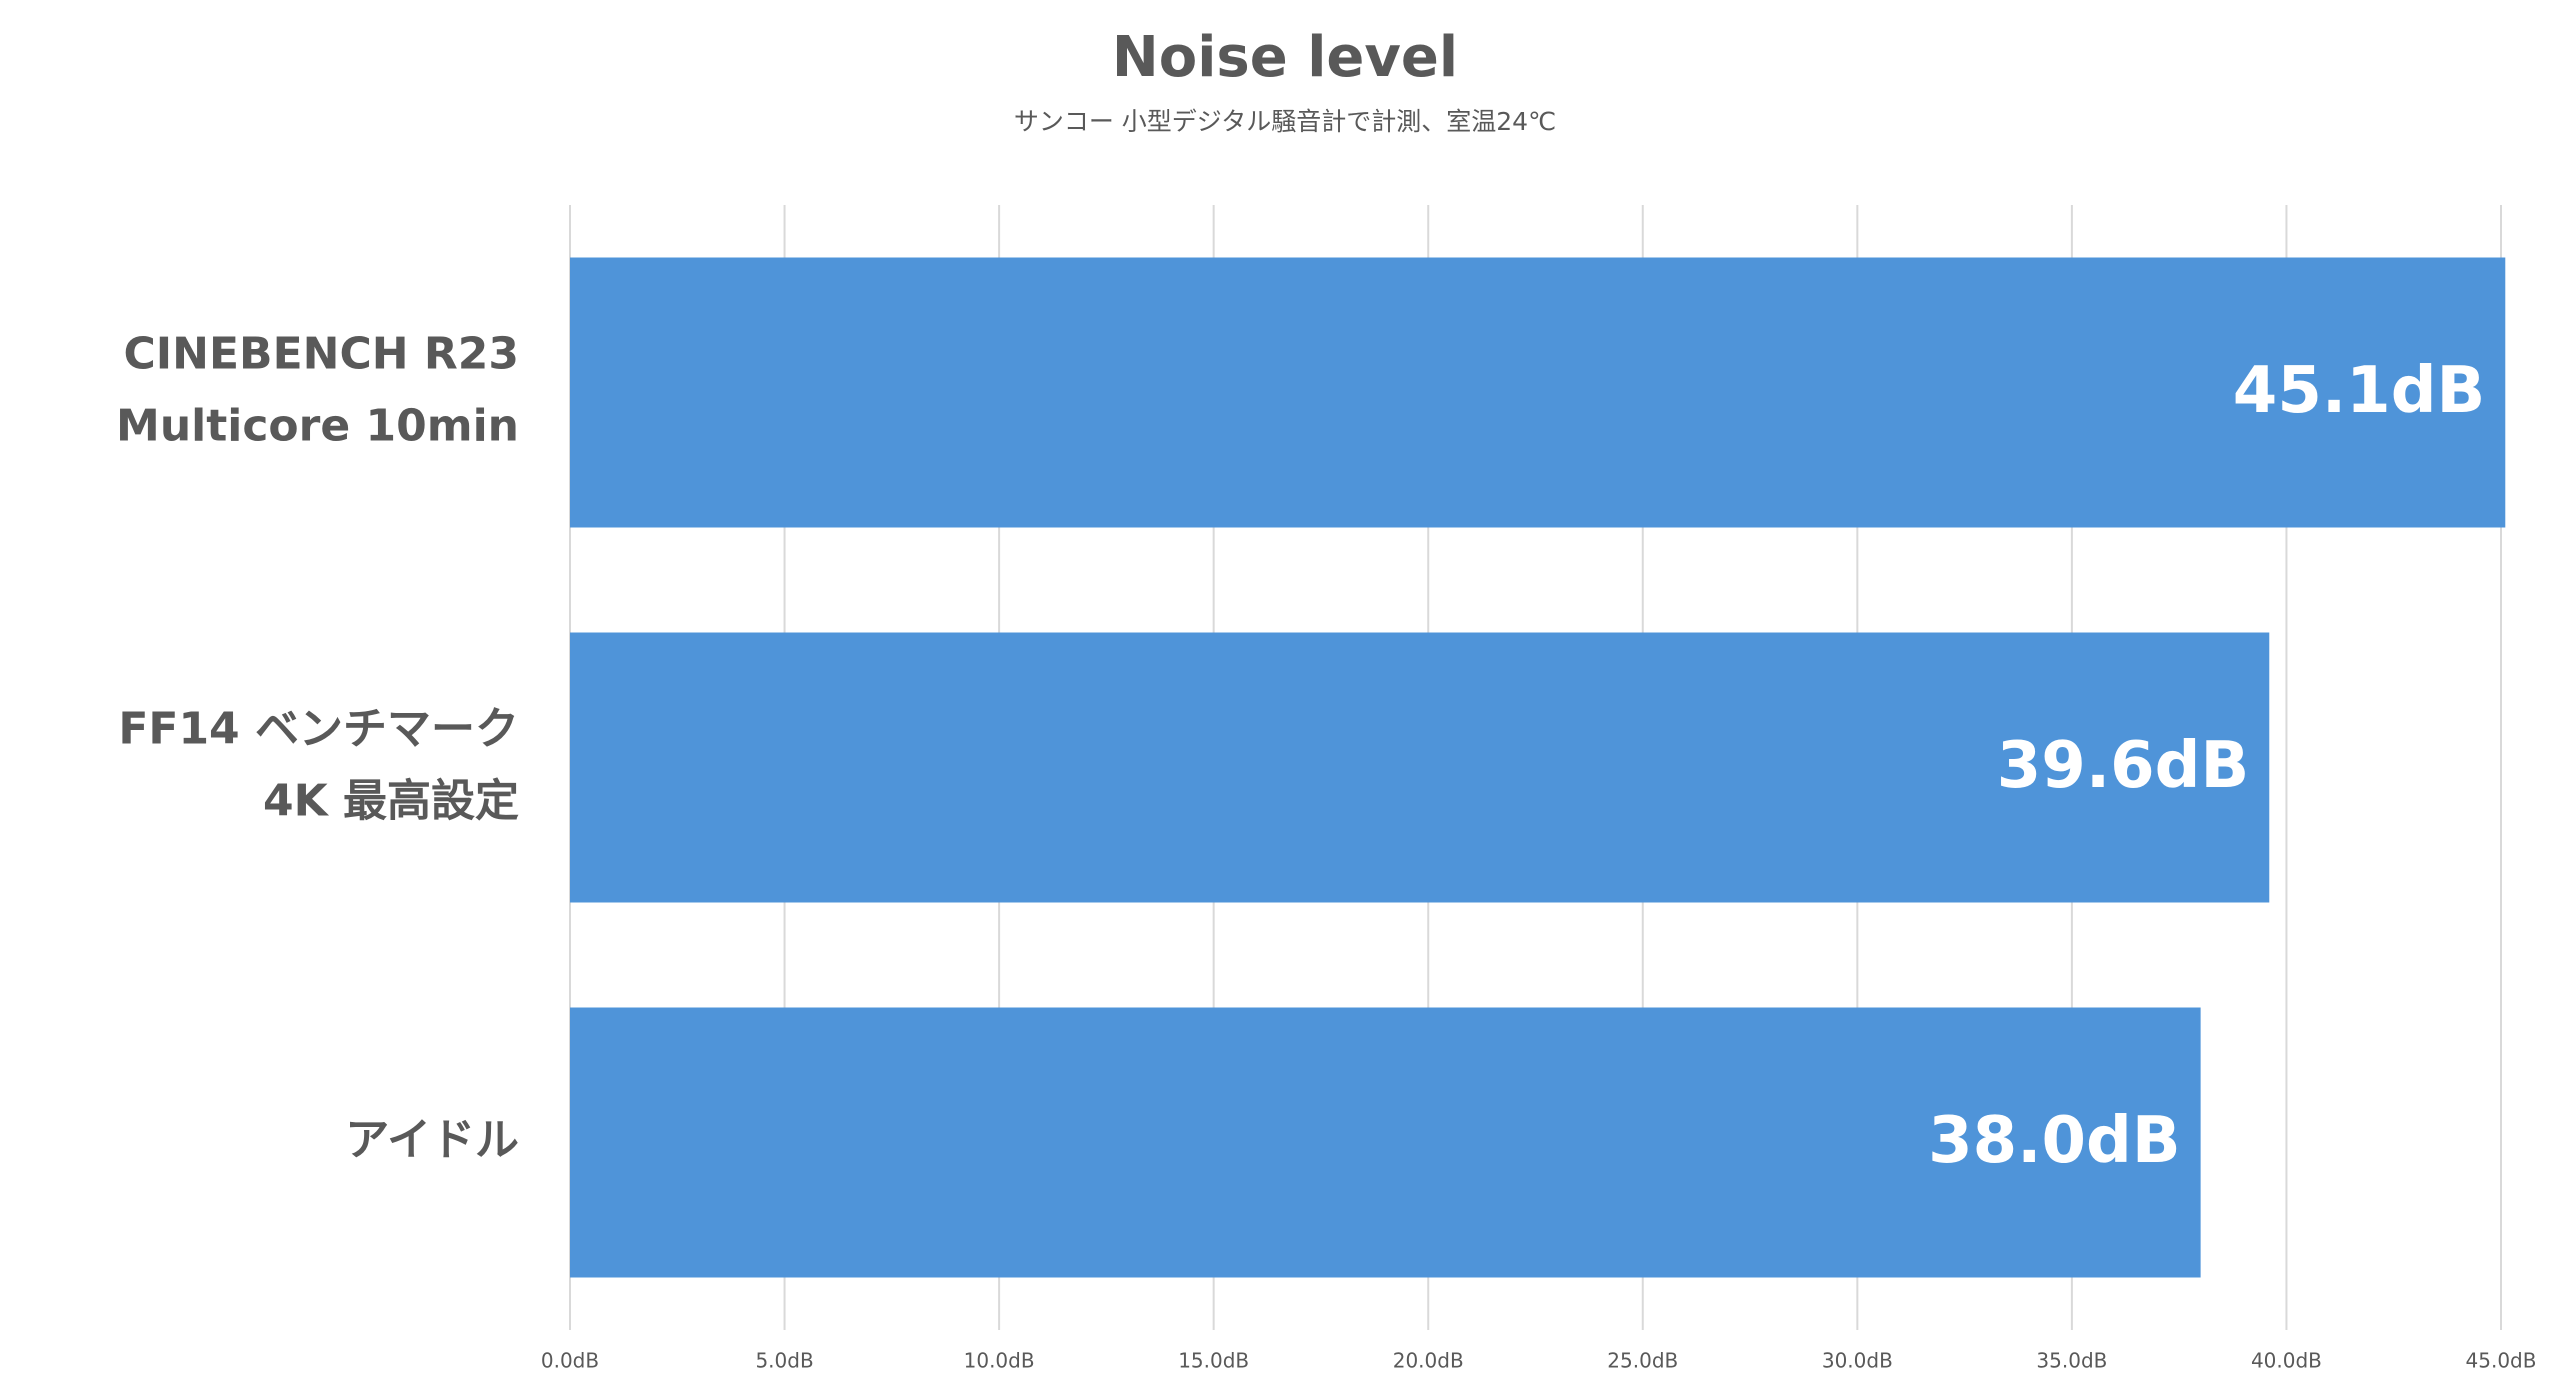 Image resolution: width=2560 pixels, height=1379 pixels. Describe the element at coordinates (784, 1361) in the screenshot. I see `x-tick-label: 5.0dB` at that location.